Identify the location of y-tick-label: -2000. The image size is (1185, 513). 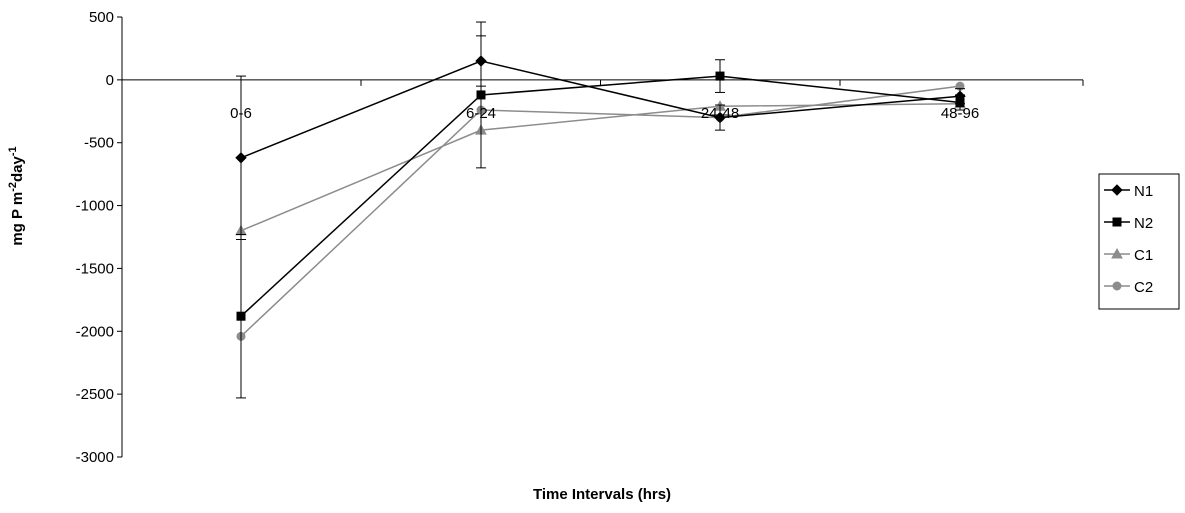
(95, 331).